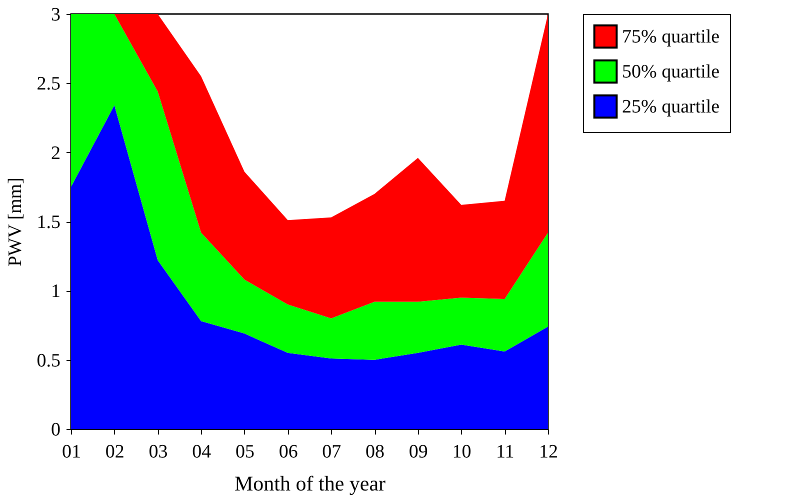 Image resolution: width=794 pixels, height=502 pixels. What do you see at coordinates (375, 452) in the screenshot?
I see `x-tick-label: 08` at bounding box center [375, 452].